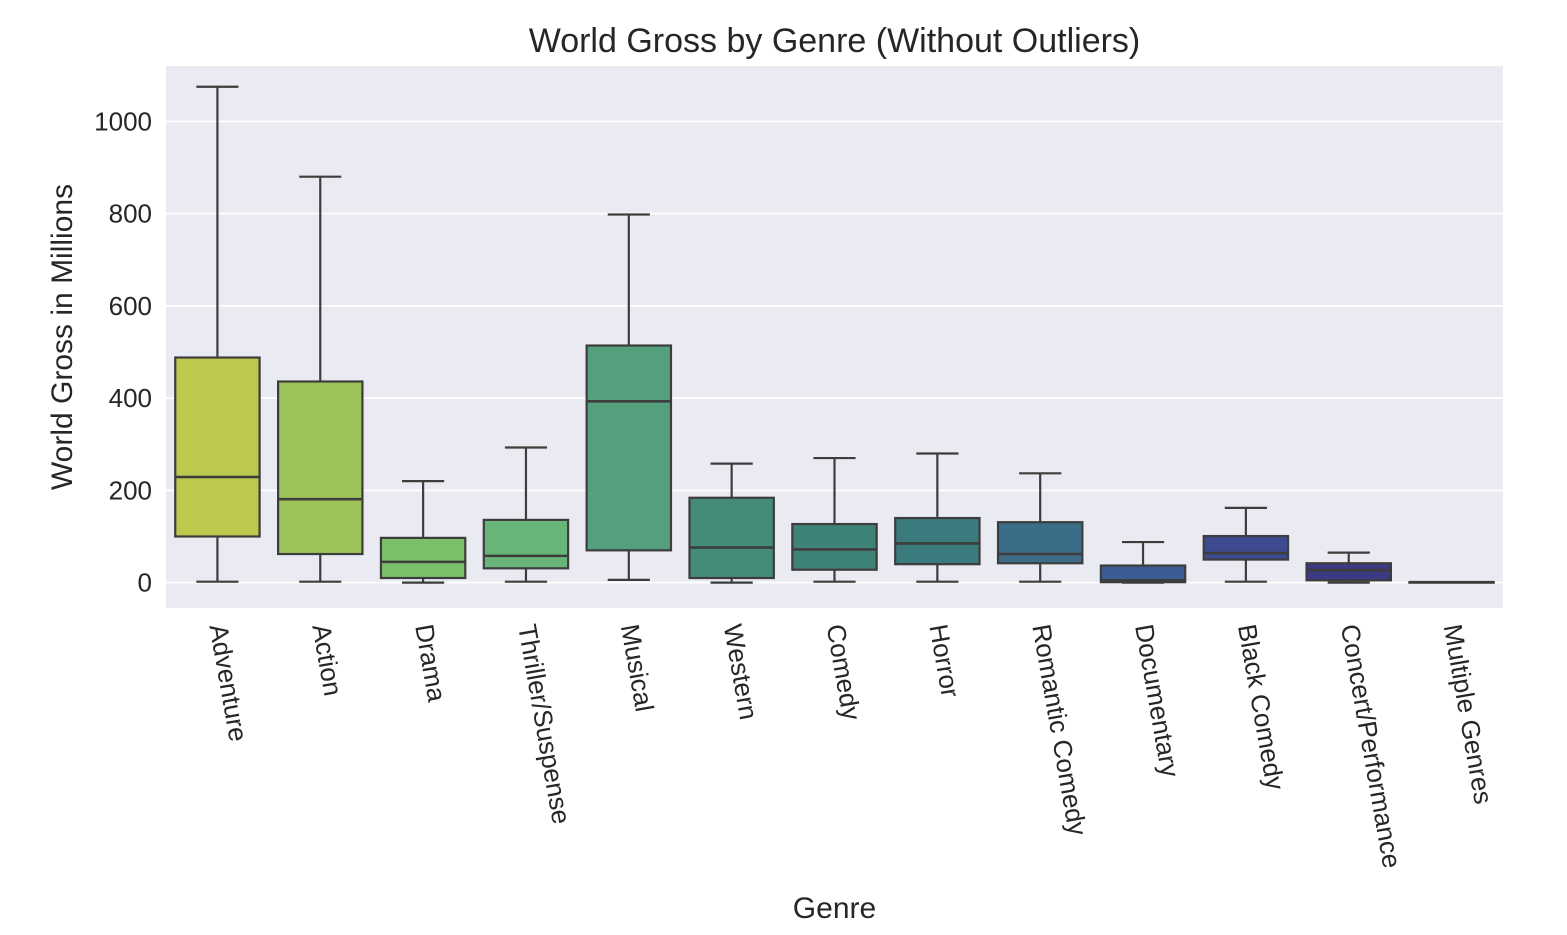  I want to click on box-concert-performance, so click(1348, 567).